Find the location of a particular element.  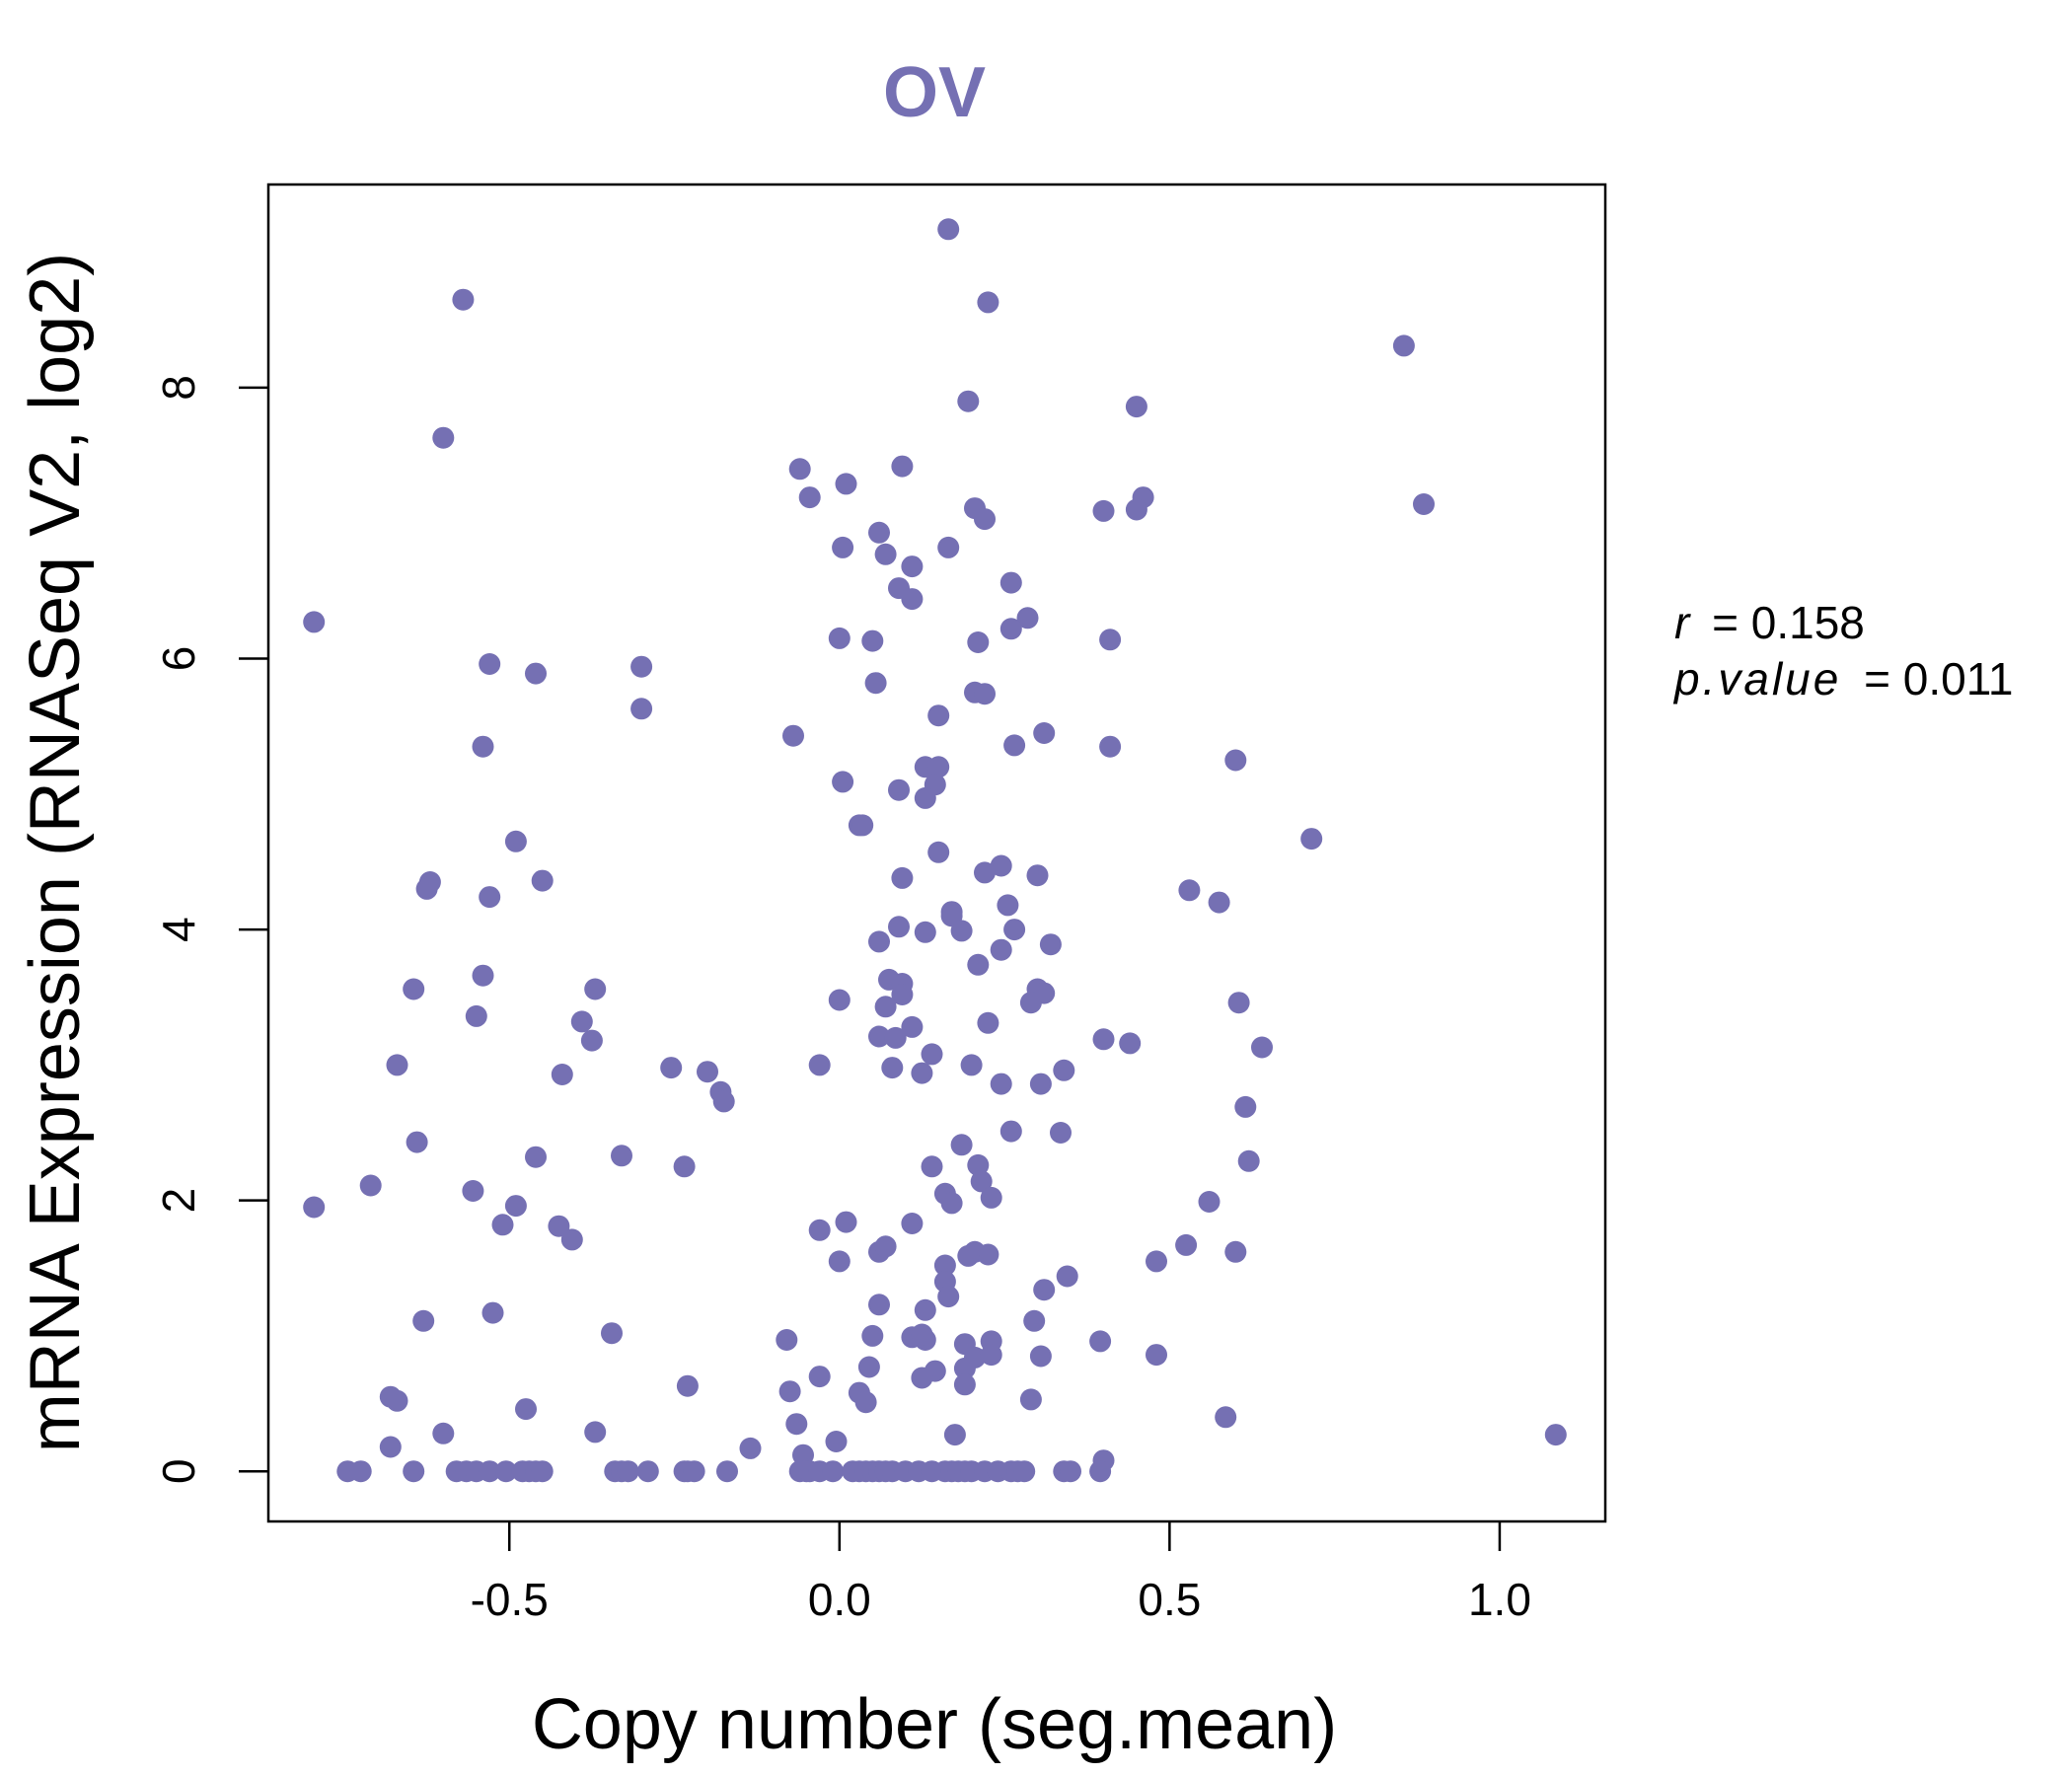

x-axis-label: Copy number (seg.mean) is located at coordinates (935, 1725).